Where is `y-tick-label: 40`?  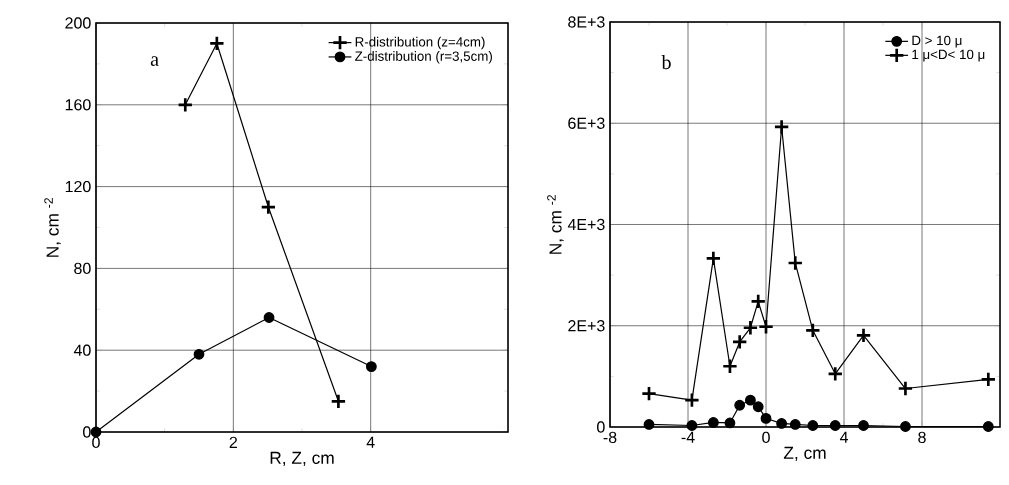
y-tick-label: 40 is located at coordinates (82, 350).